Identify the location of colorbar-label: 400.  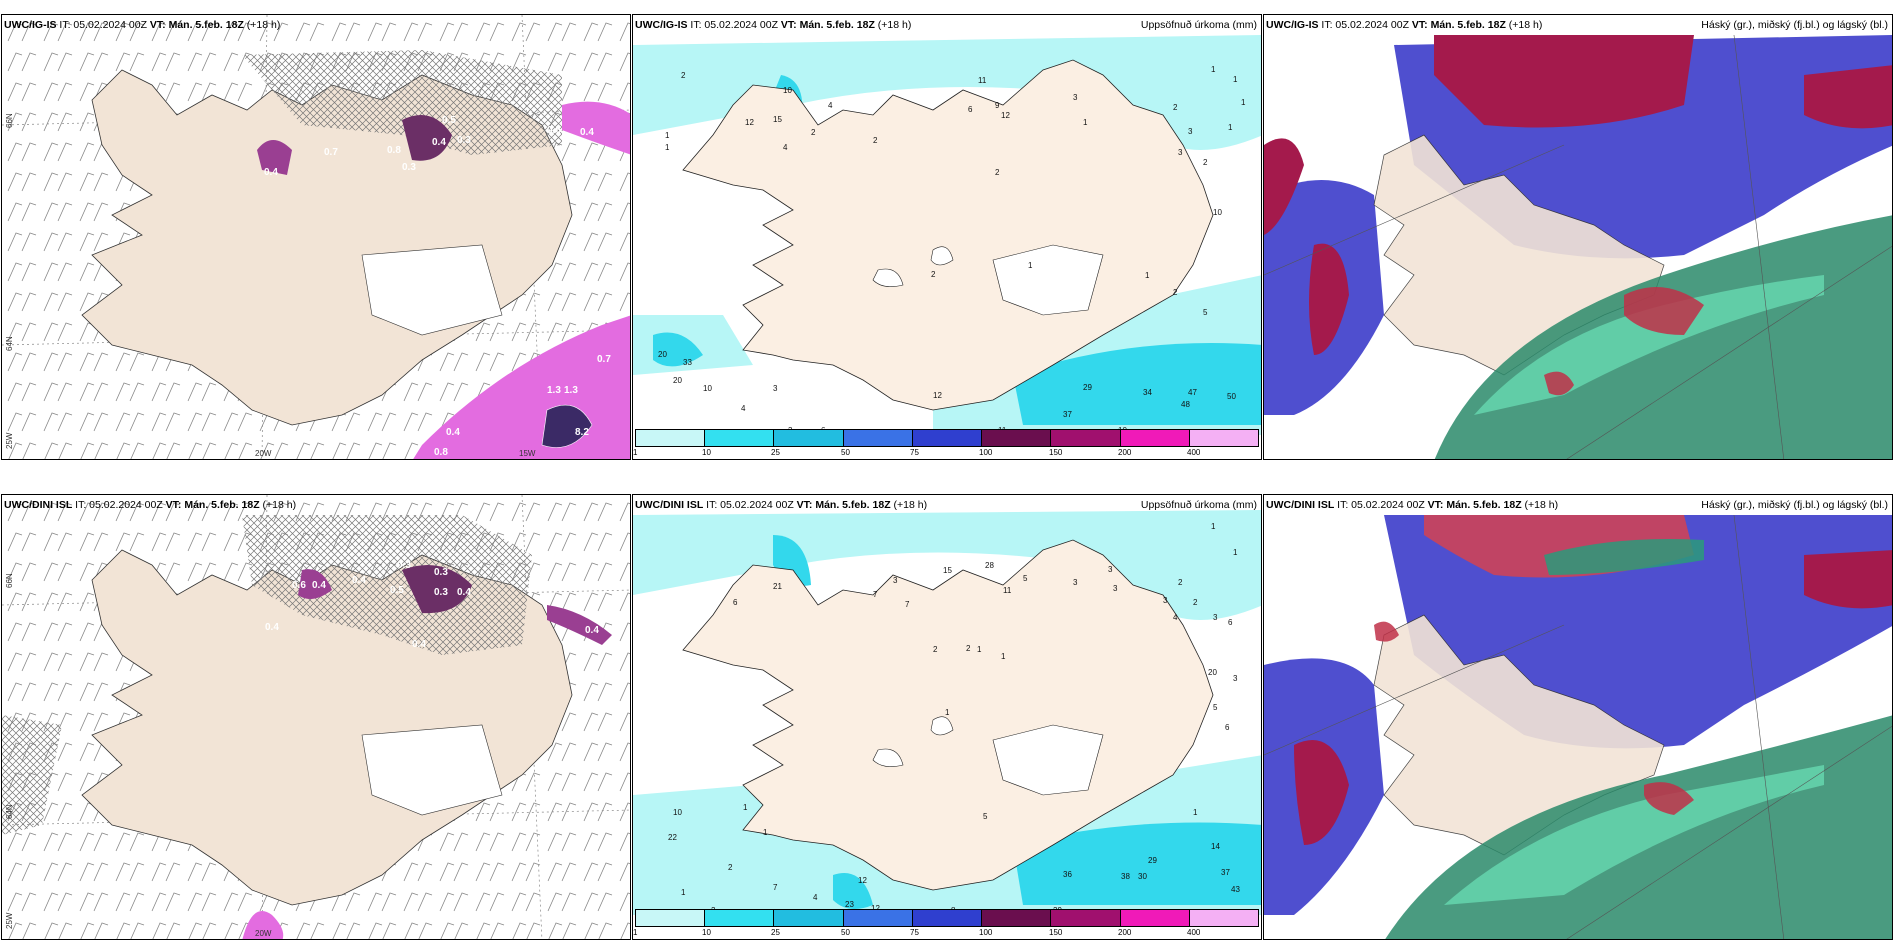
(1194, 932).